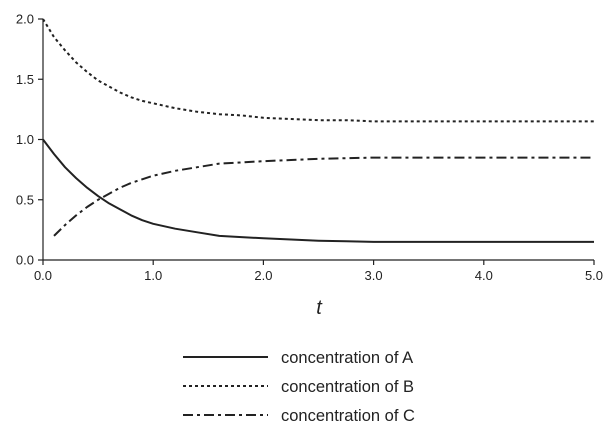  Describe the element at coordinates (25, 19) in the screenshot. I see `y-tick-label: 2.0` at that location.